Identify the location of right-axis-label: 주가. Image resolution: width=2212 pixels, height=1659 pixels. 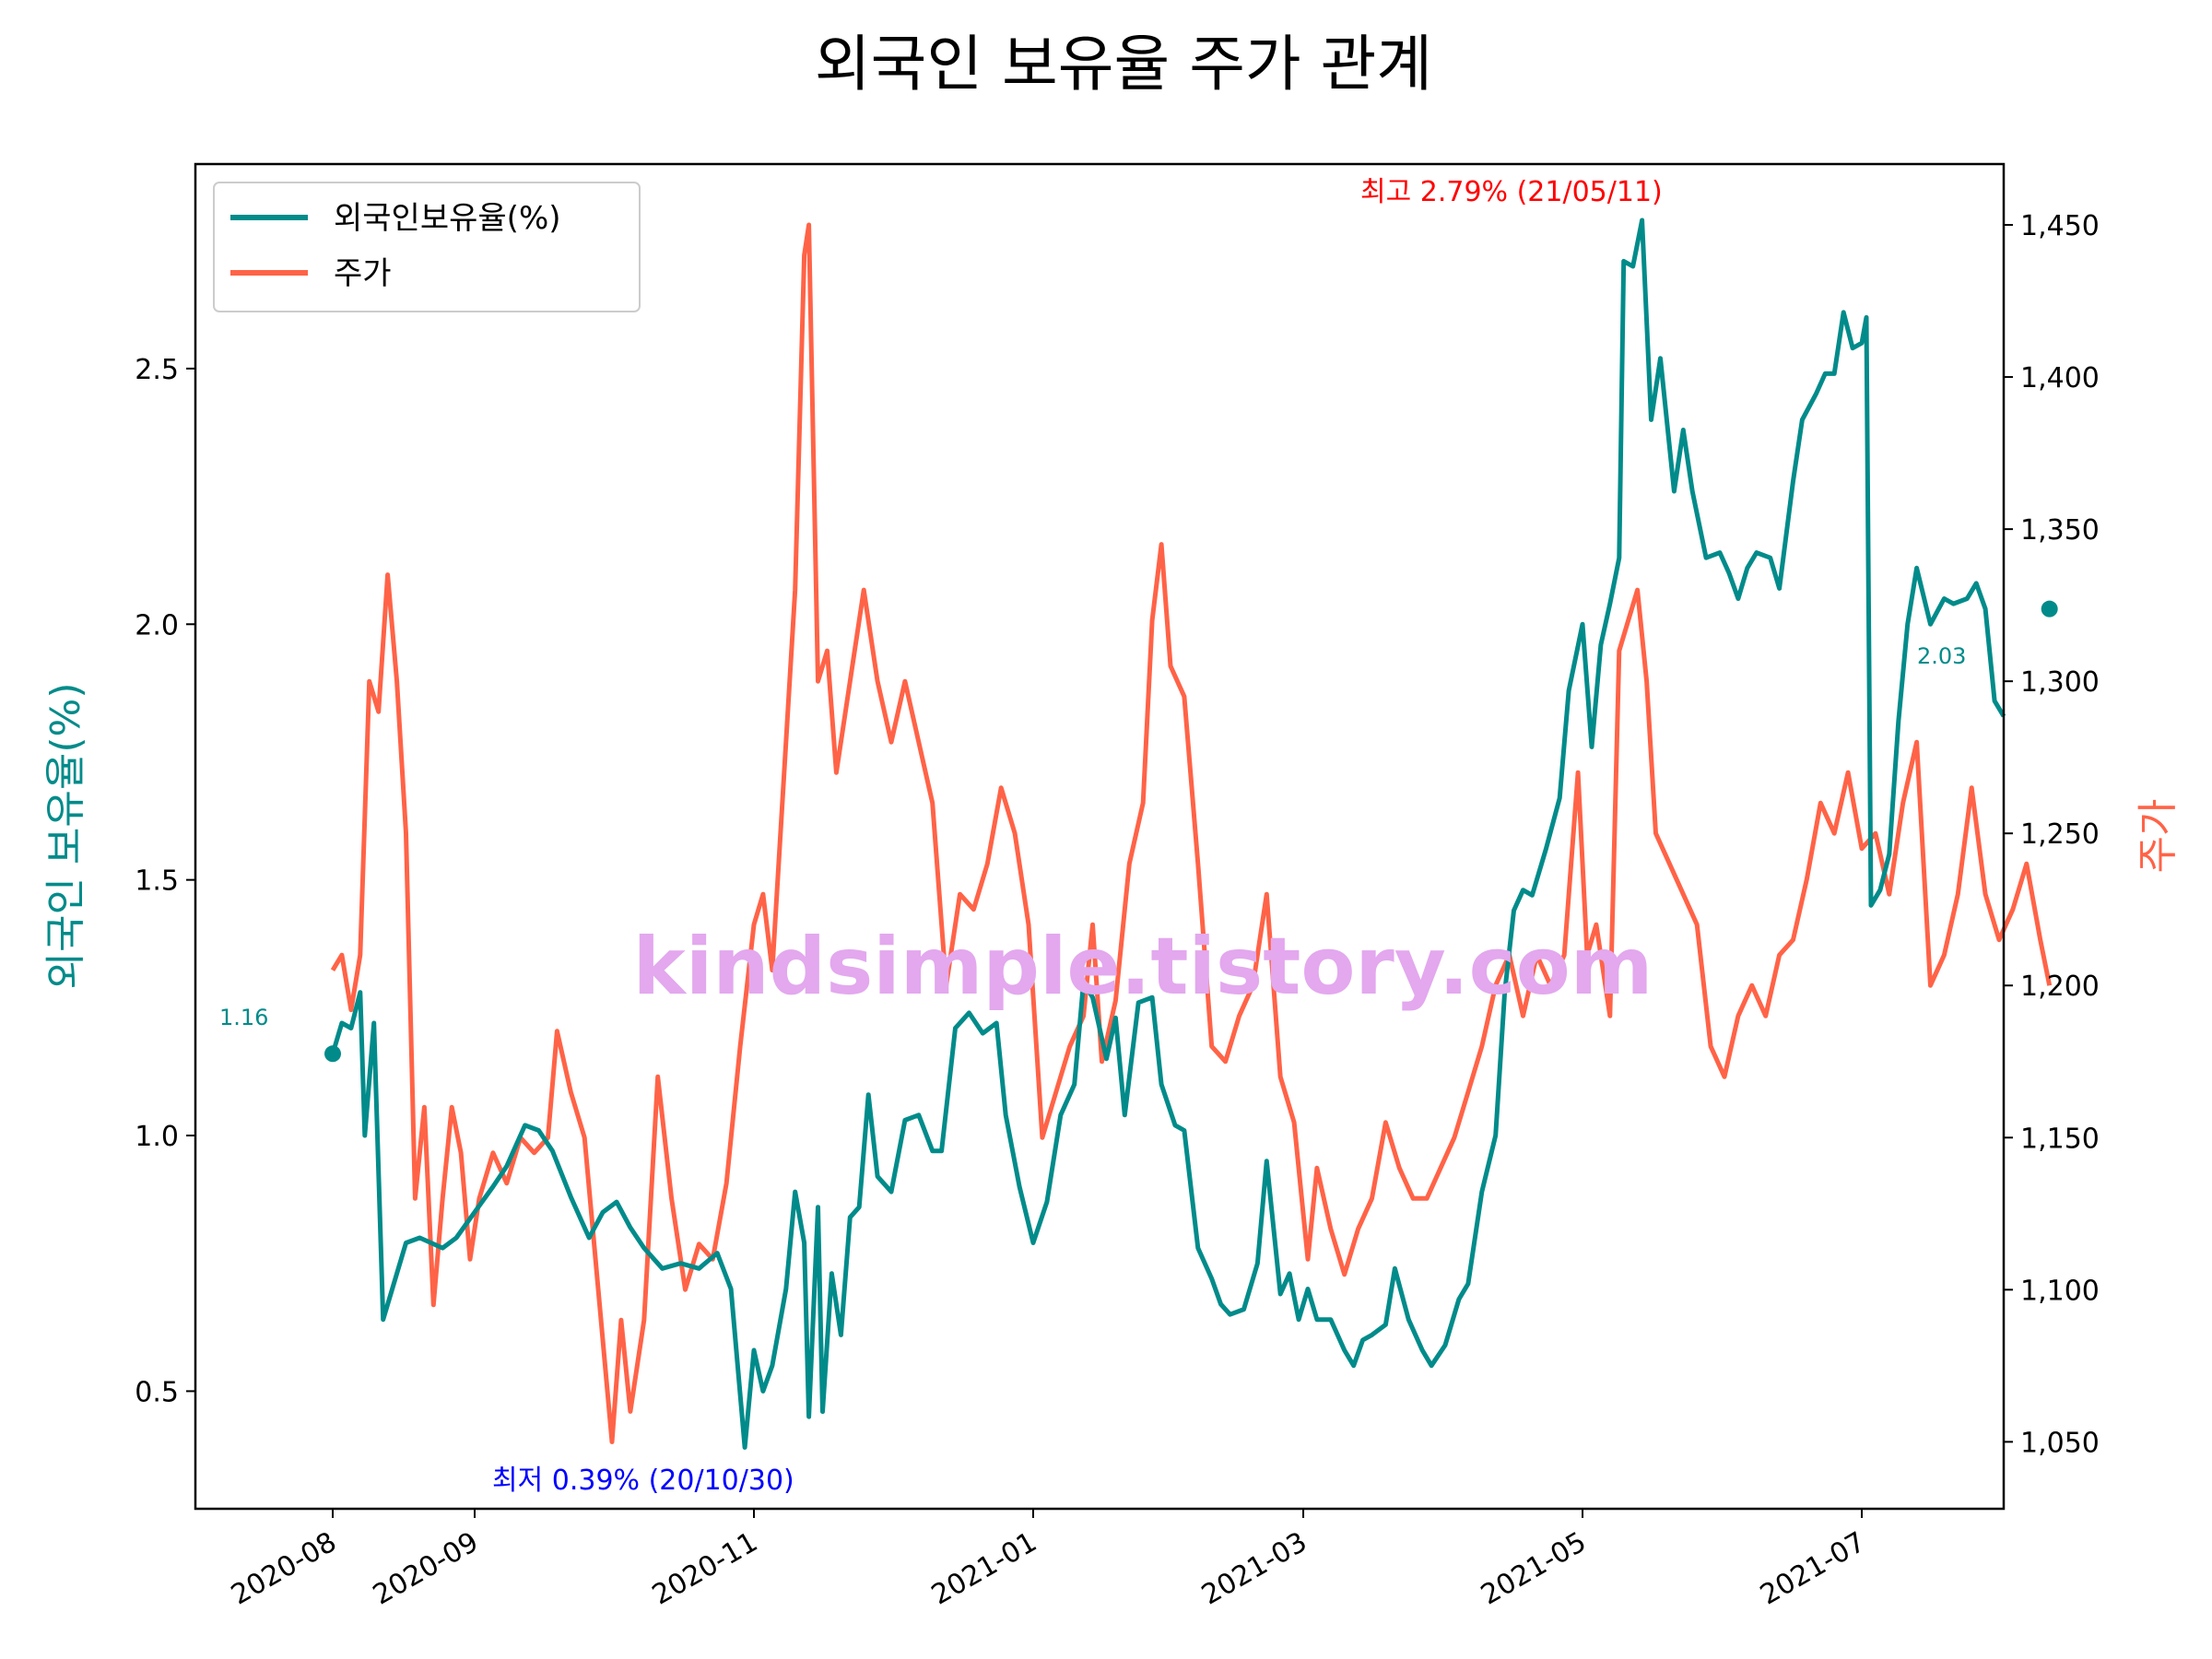
(2158, 836).